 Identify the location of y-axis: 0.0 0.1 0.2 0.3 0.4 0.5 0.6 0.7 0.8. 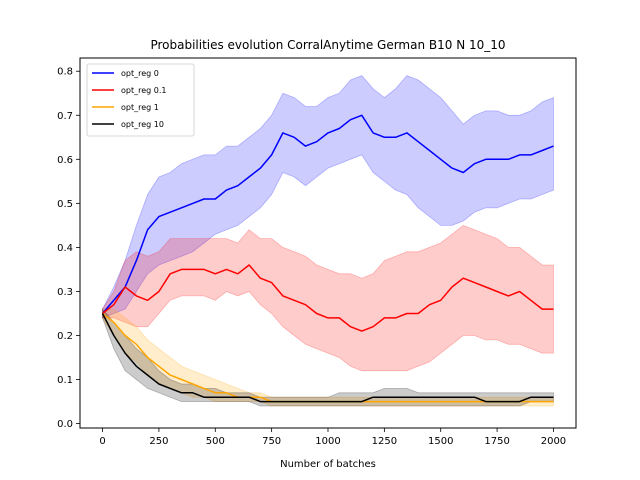
(68, 248).